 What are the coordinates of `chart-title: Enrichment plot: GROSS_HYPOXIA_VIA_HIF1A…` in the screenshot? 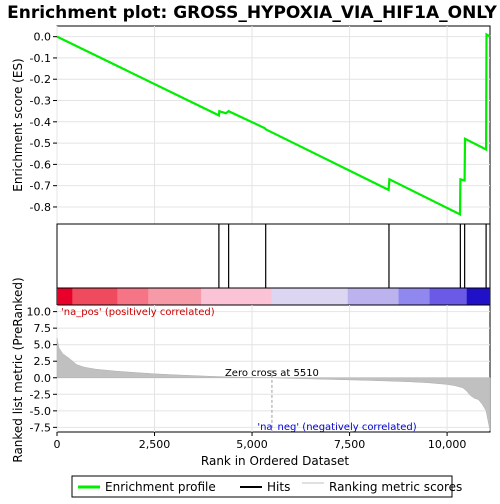 It's located at (252, 13).